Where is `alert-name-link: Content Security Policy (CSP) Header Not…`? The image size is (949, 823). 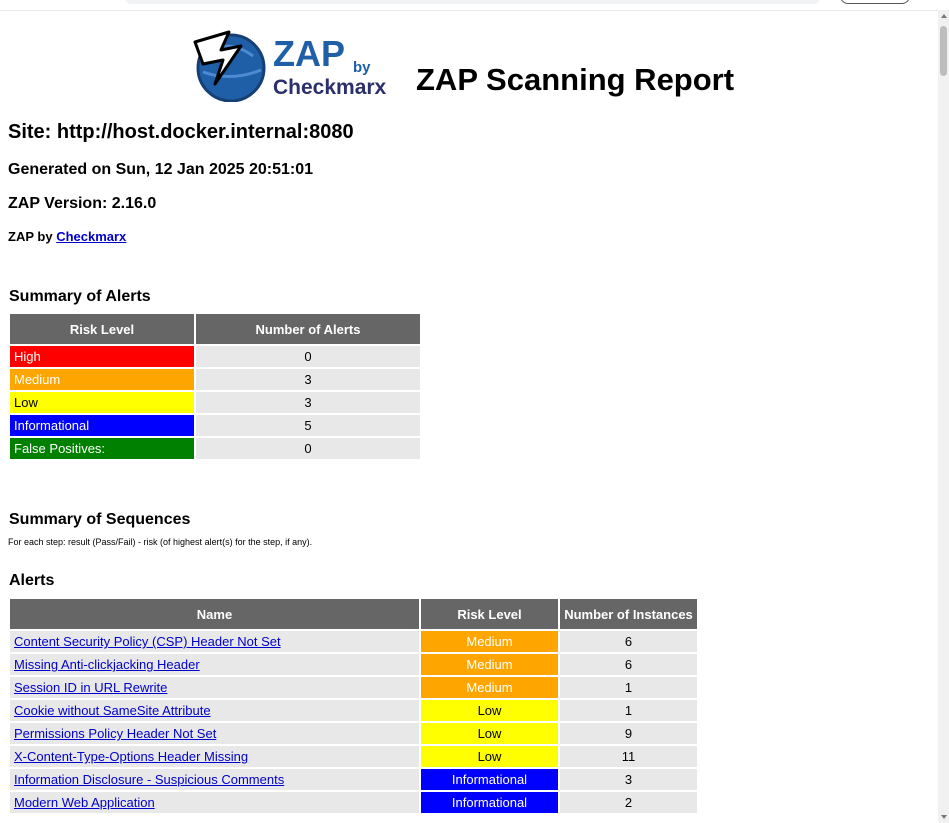 alert-name-link: Content Security Policy (CSP) Header Not… is located at coordinates (147, 641).